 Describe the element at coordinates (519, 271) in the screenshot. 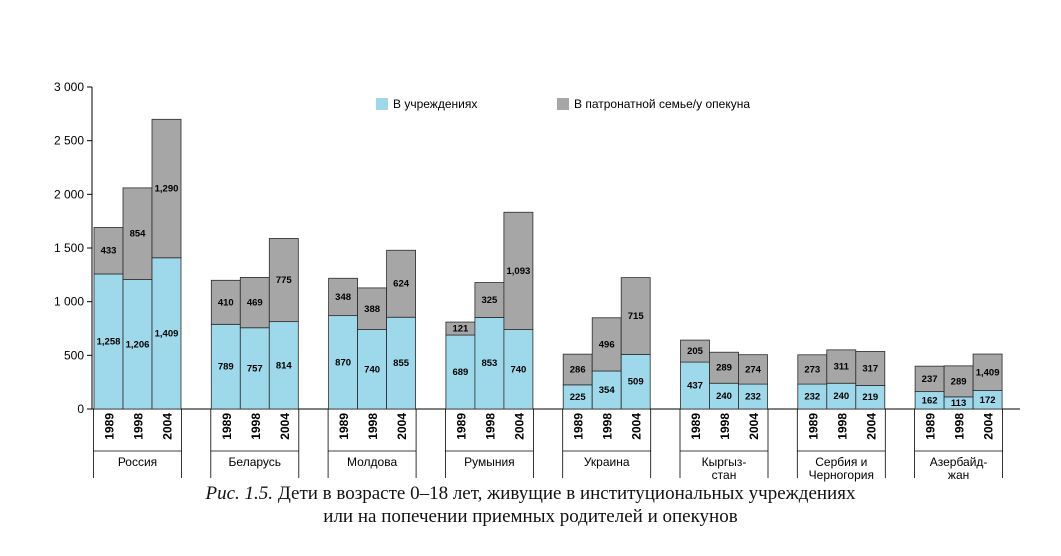

I see `data-label-family: 1,093` at that location.